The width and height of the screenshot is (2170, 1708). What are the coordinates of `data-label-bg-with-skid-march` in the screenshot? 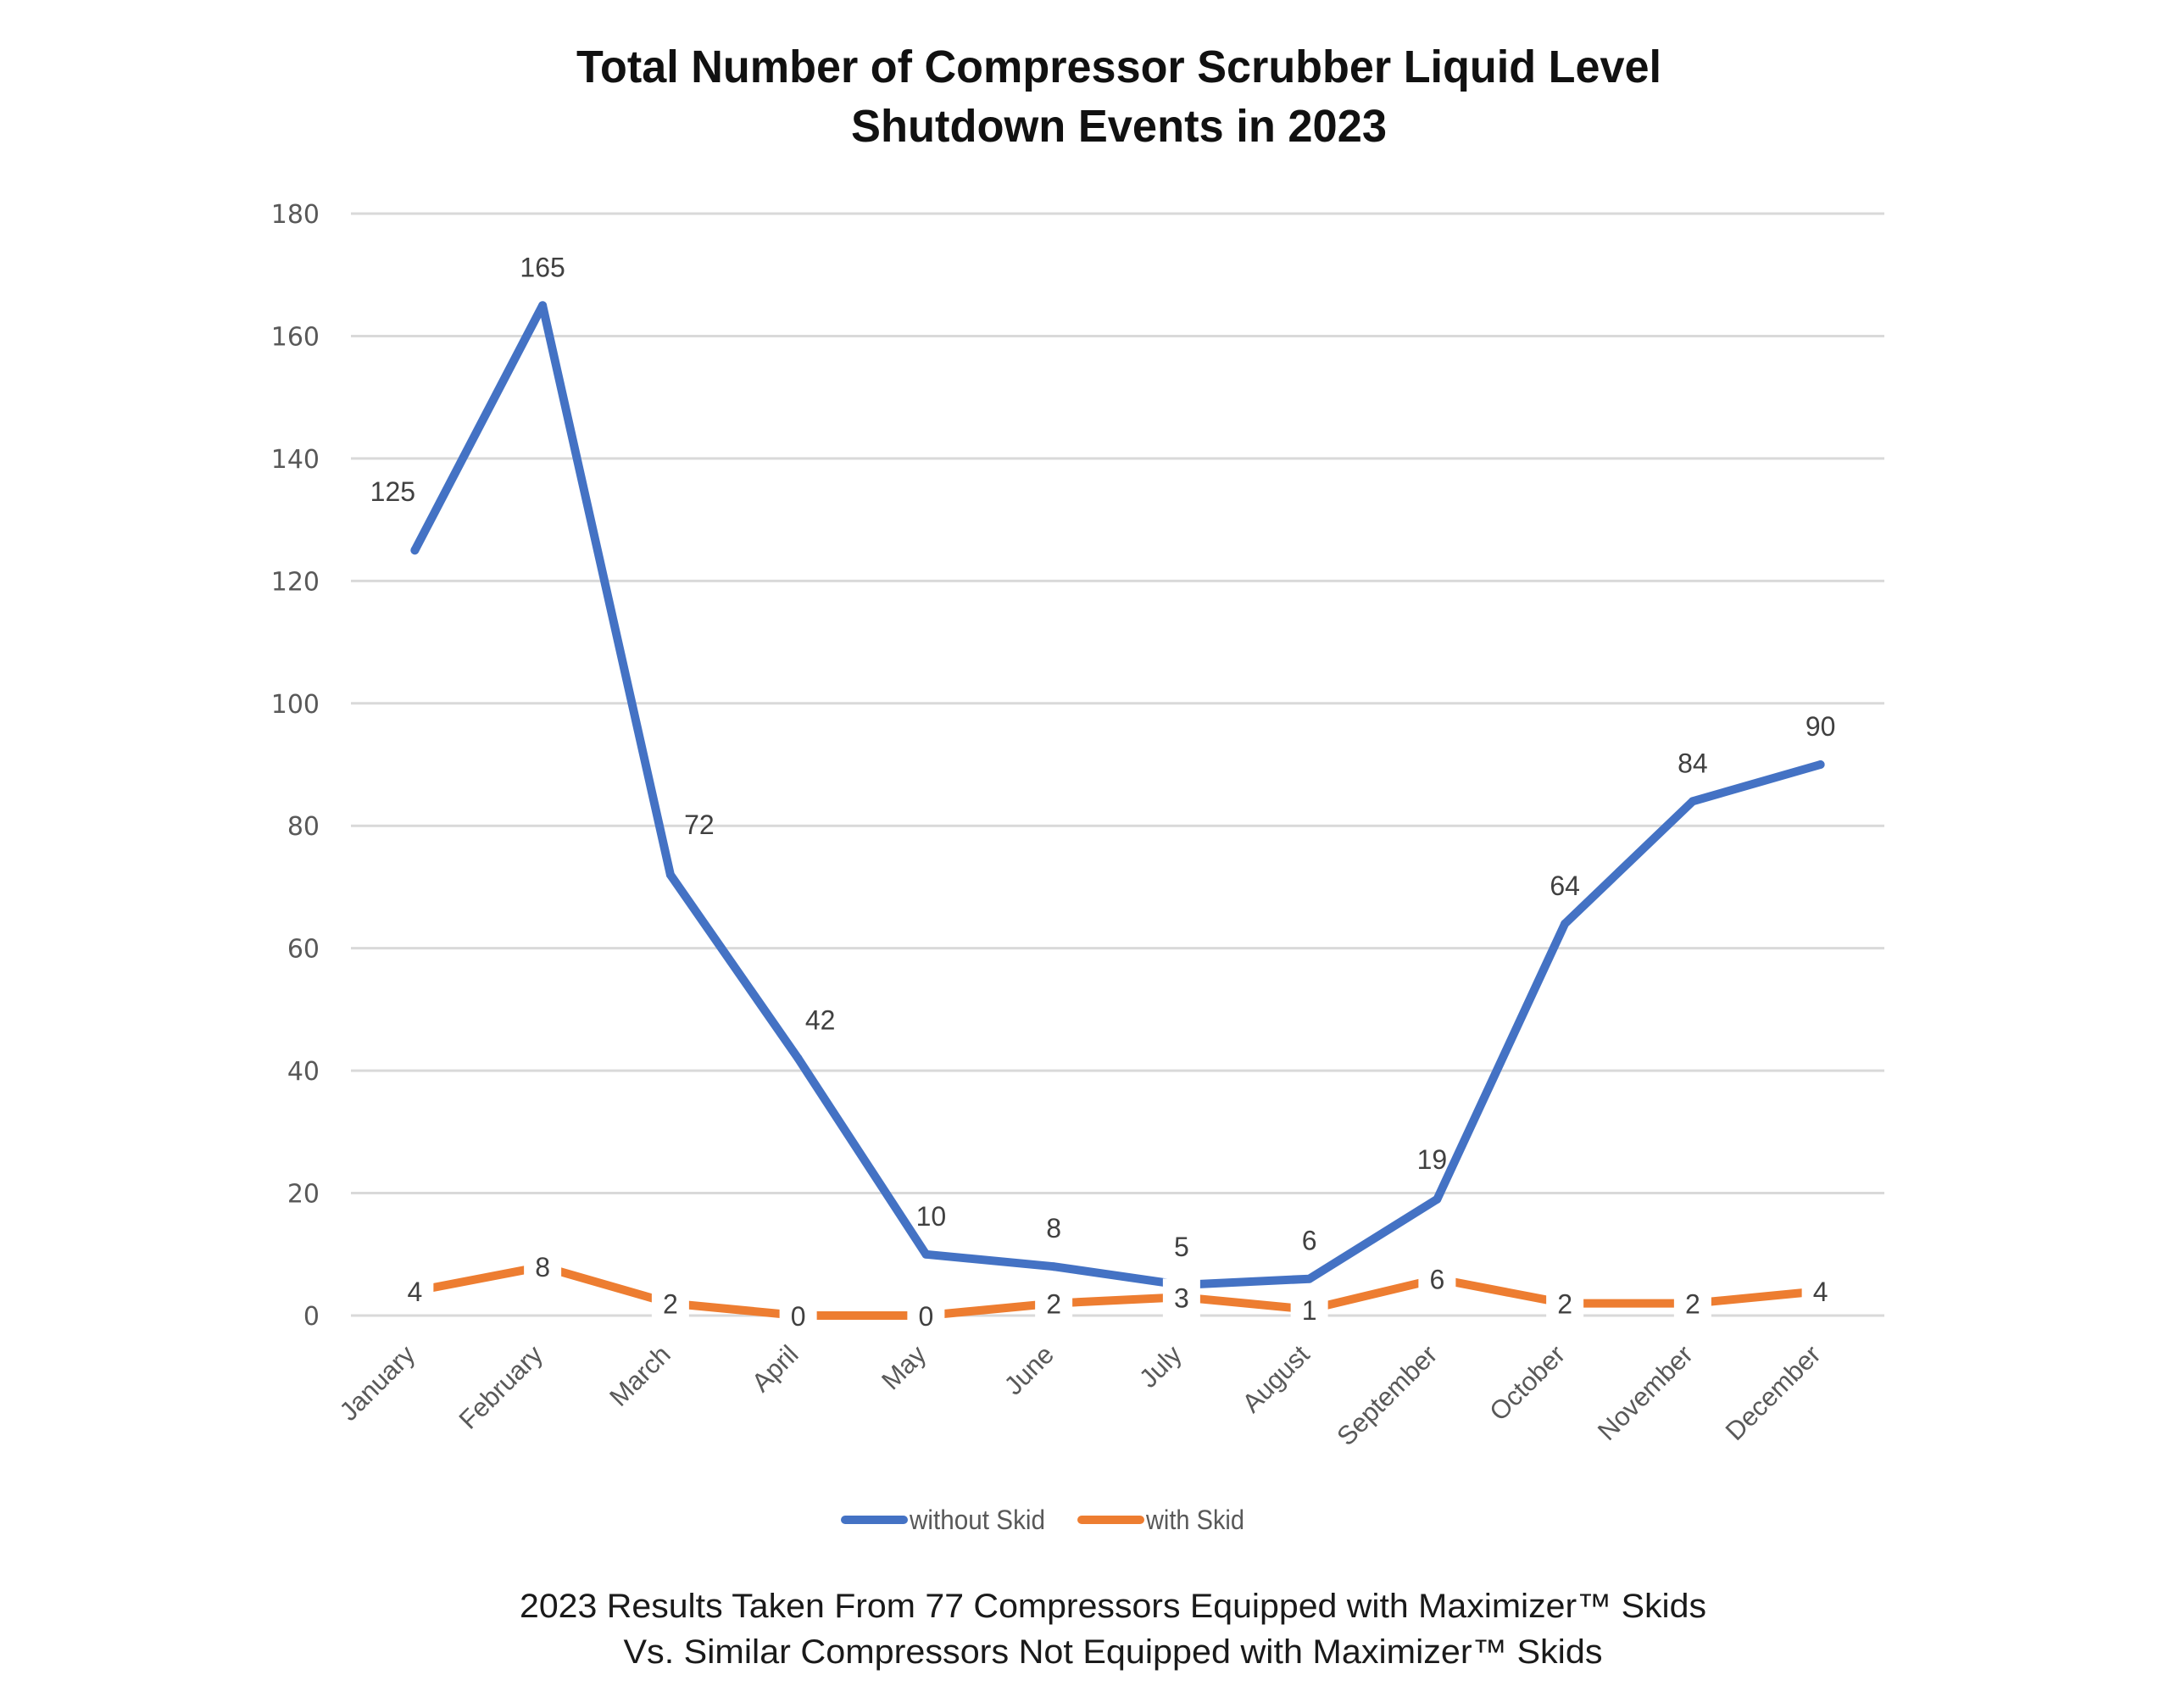 It's located at (670, 1304).